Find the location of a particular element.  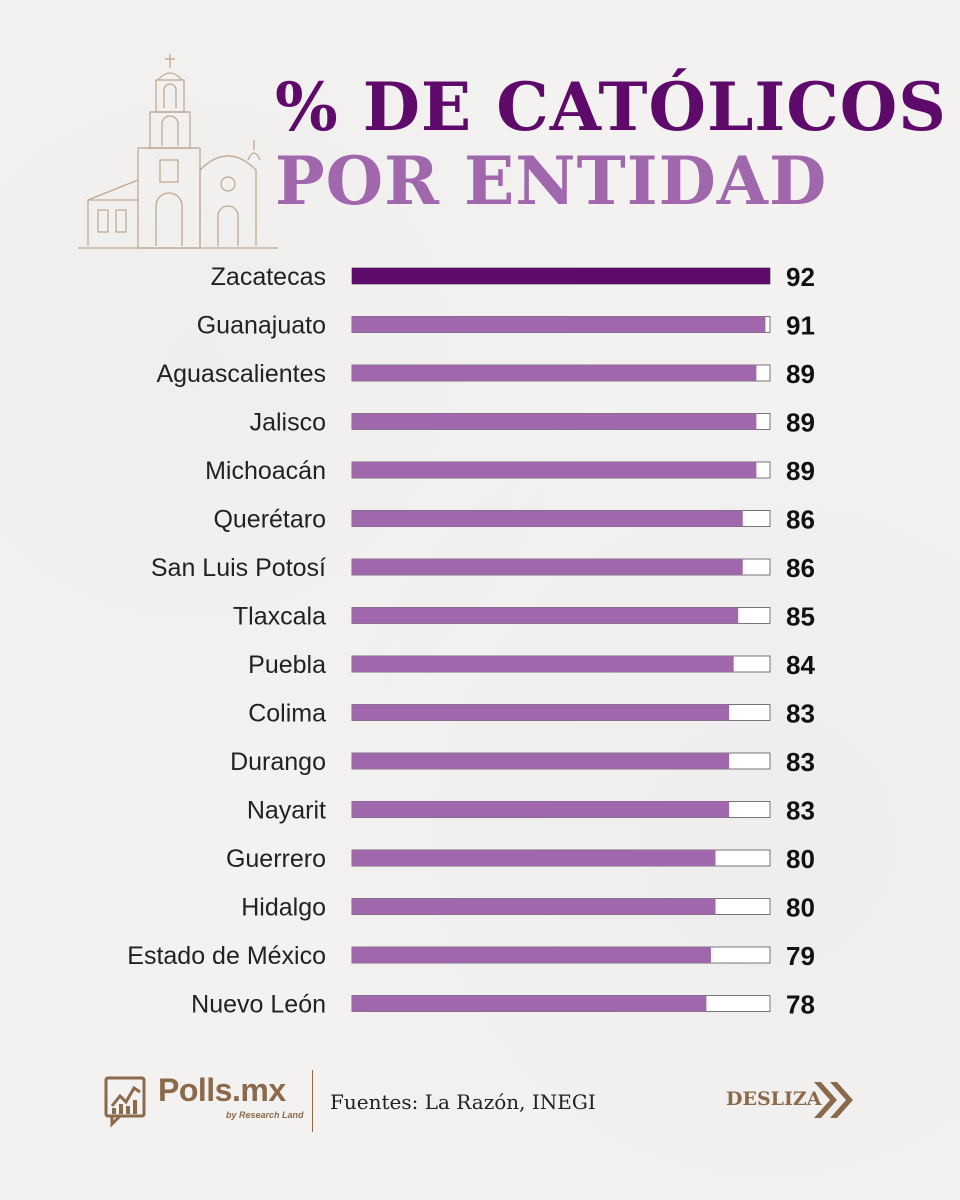

value-label: 92 is located at coordinates (800, 277).